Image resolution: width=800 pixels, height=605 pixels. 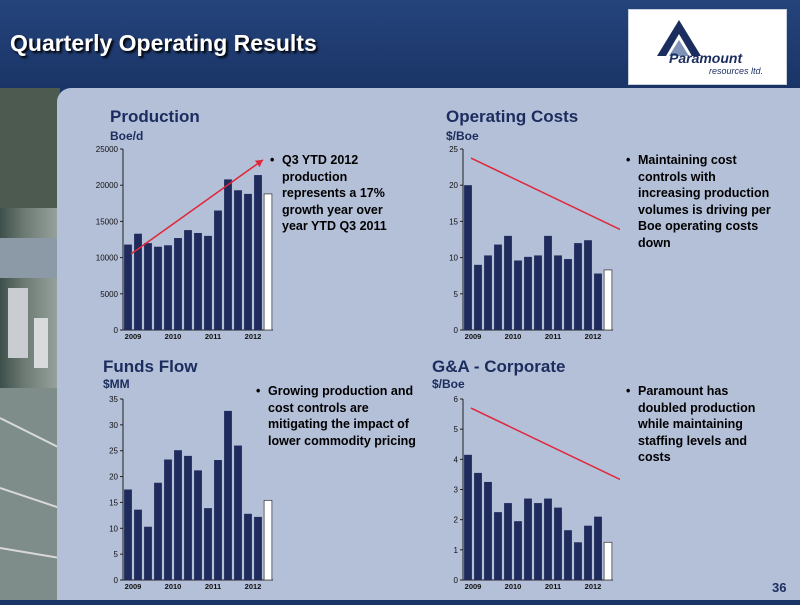 I want to click on company-logo: Paramount resources ltd., so click(x=707, y=47).